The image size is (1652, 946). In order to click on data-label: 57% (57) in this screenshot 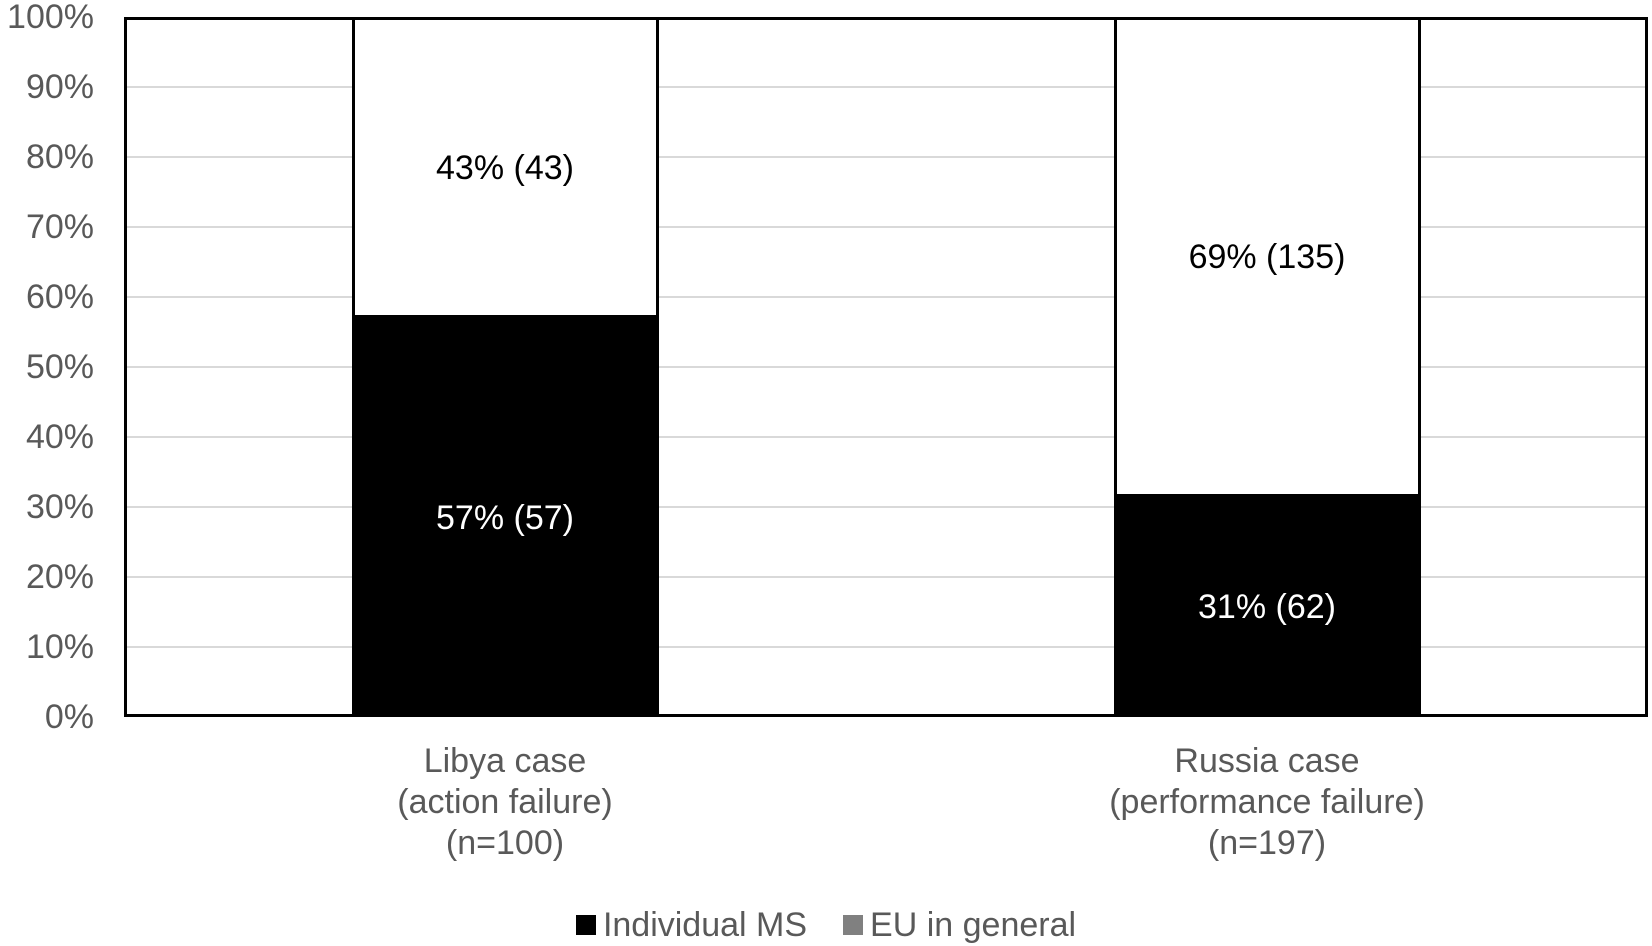, I will do `click(505, 517)`.